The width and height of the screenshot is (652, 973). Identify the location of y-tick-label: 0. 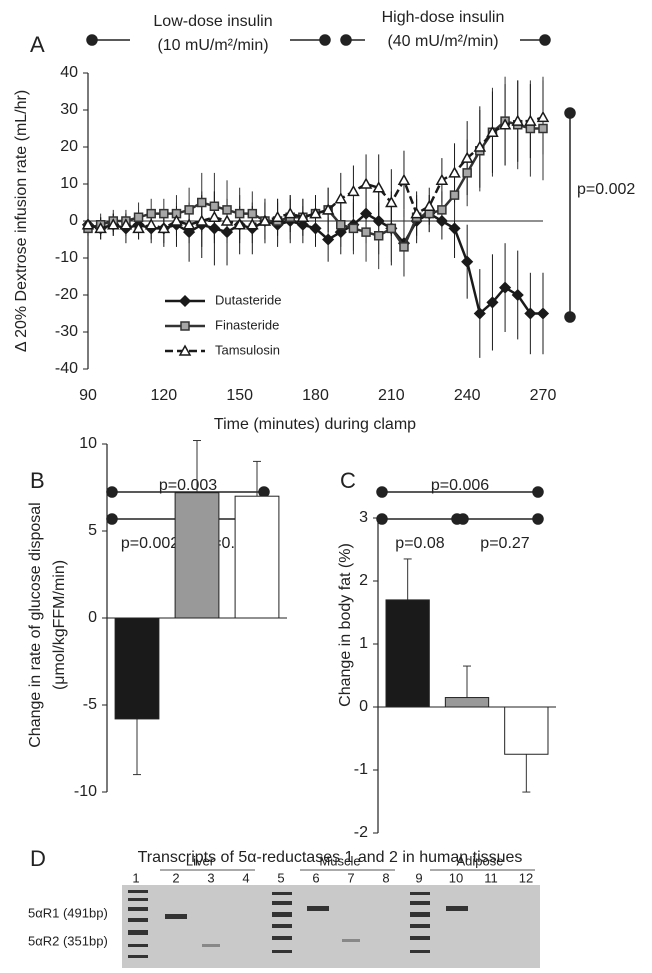
(363, 706).